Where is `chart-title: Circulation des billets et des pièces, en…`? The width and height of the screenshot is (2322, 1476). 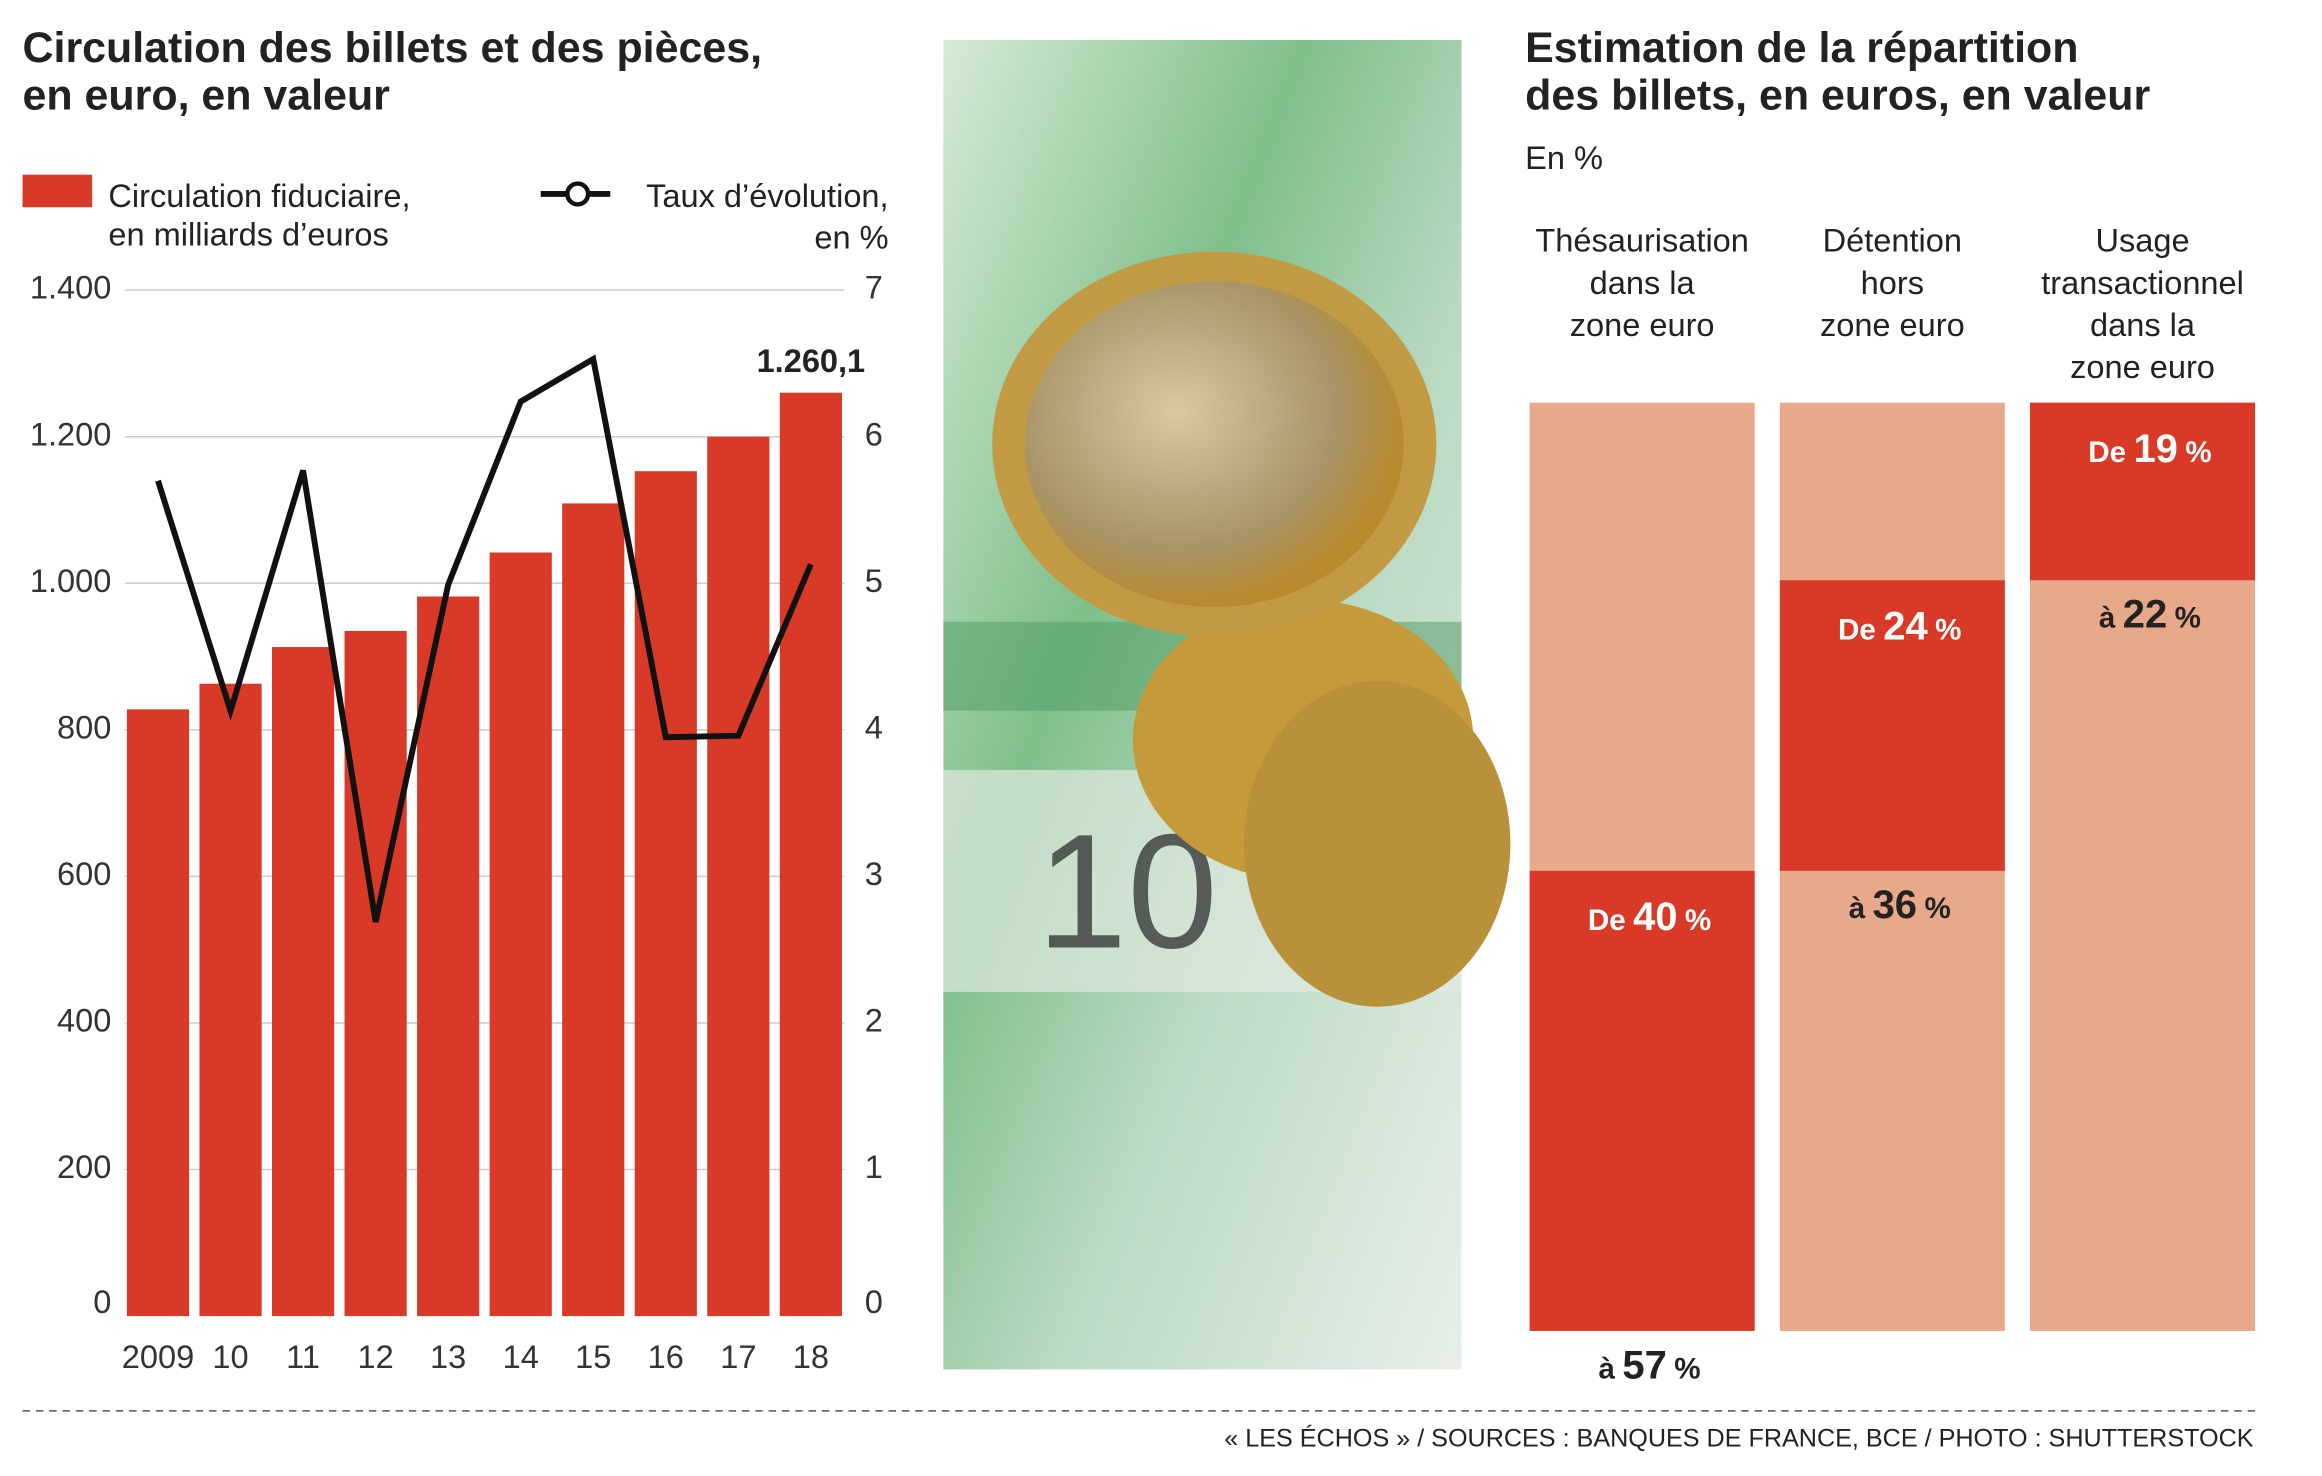 chart-title: Circulation des billets et des pièces, en… is located at coordinates (392, 71).